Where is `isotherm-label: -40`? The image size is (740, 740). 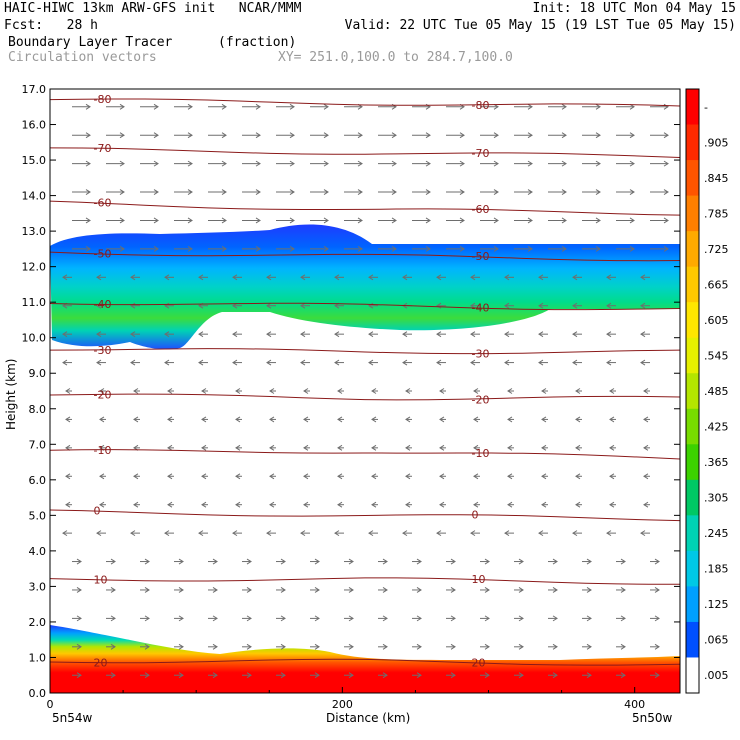 isotherm-label: -40 is located at coordinates (103, 304).